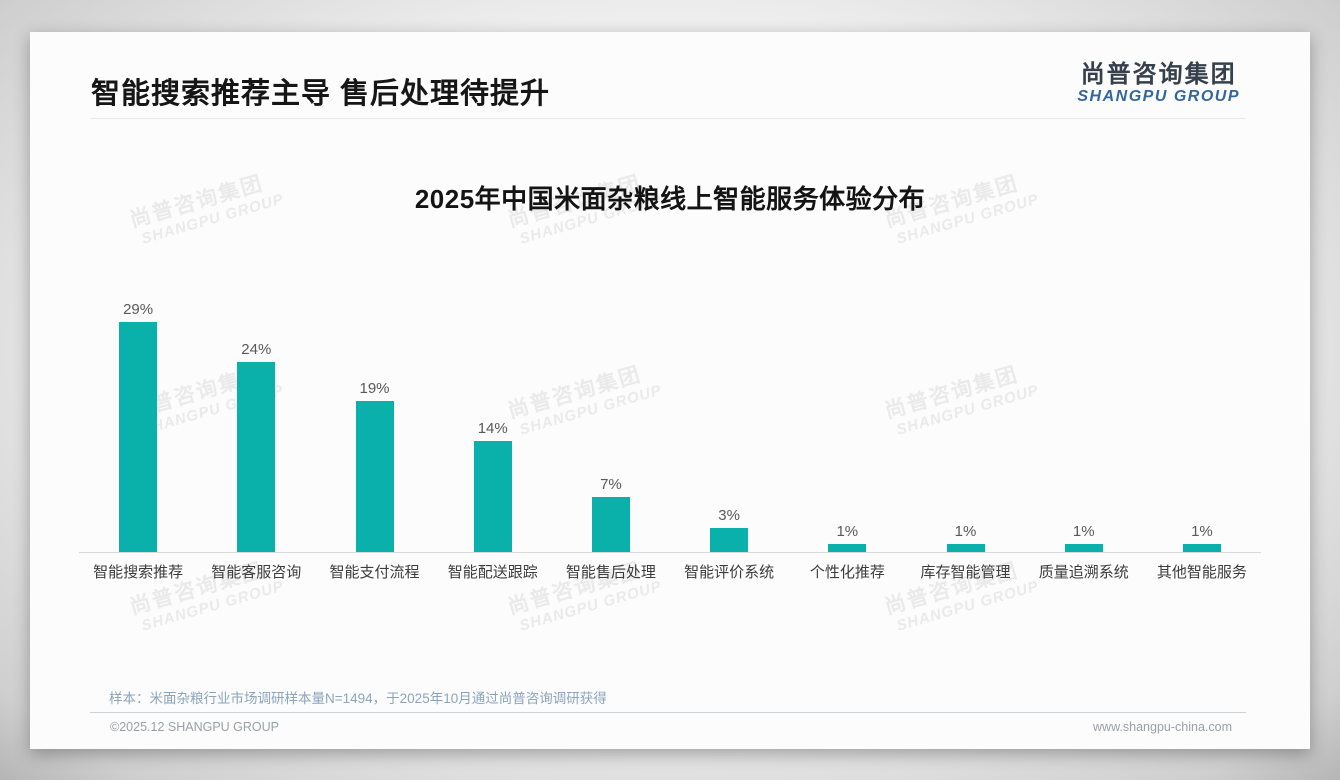 Image resolution: width=1340 pixels, height=780 pixels. What do you see at coordinates (1158, 96) in the screenshot?
I see `logo-english-name: SHANGPU GROUP` at bounding box center [1158, 96].